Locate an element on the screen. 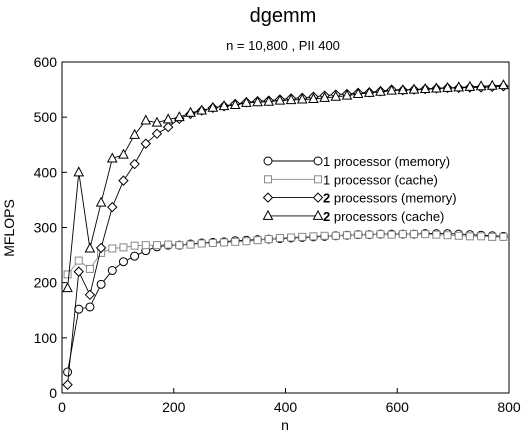  chart-title: dgemm is located at coordinates (283, 16).